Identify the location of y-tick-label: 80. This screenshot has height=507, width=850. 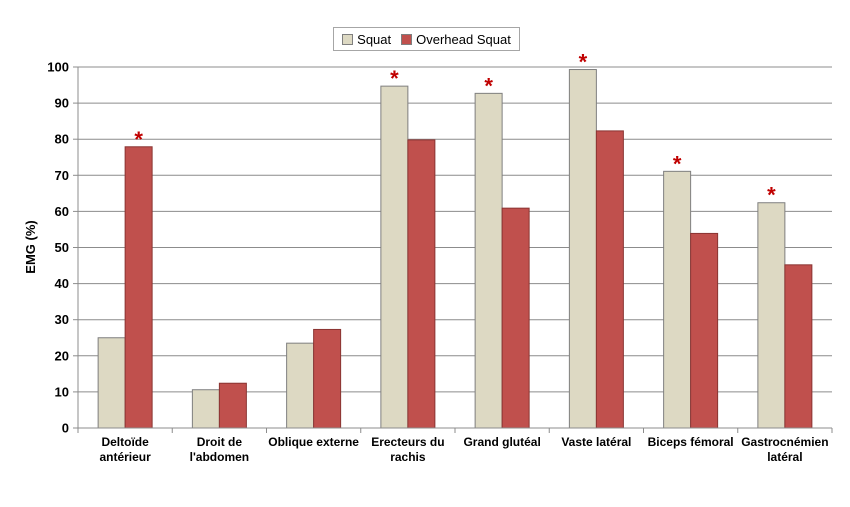
(62, 139).